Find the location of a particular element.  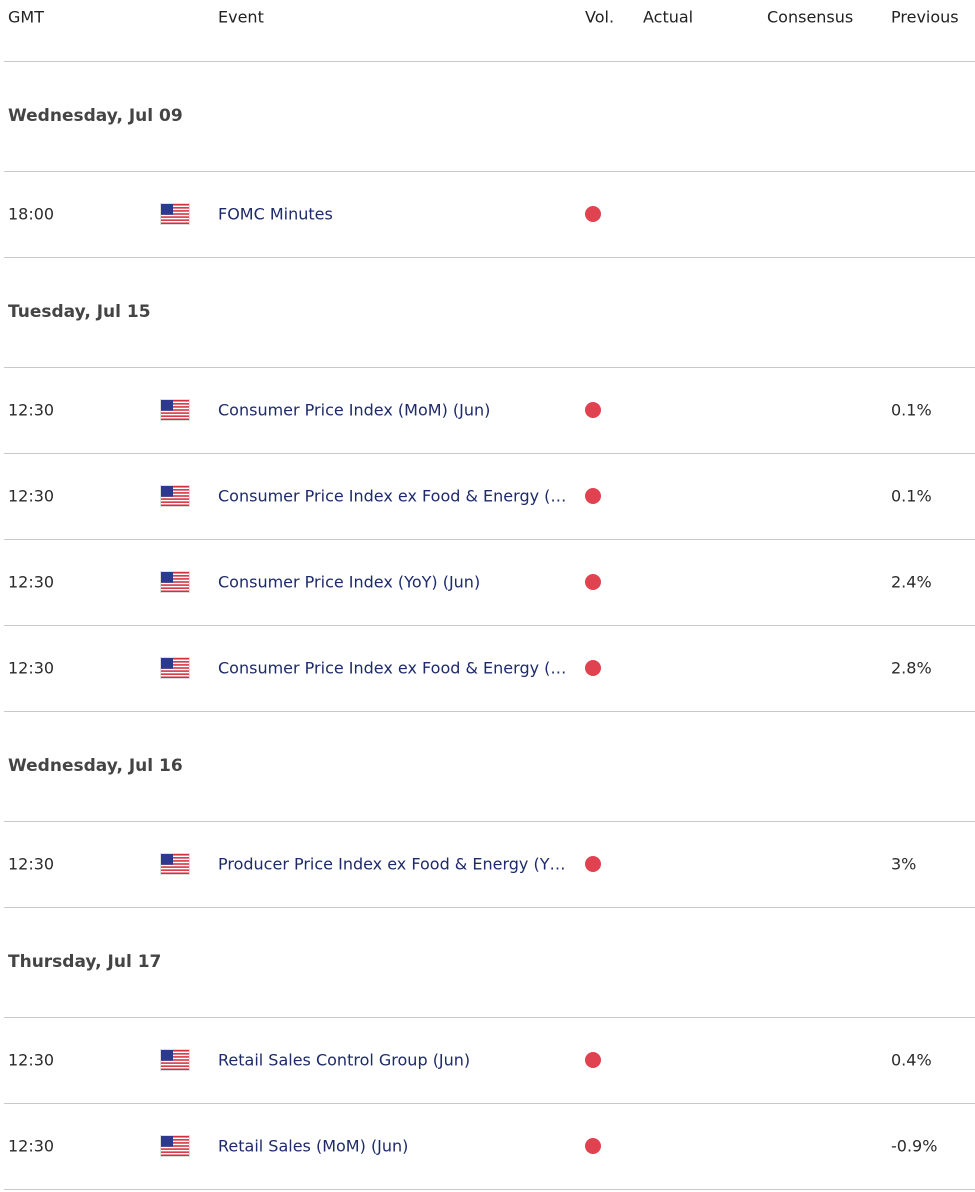

column-header: Vol. is located at coordinates (600, 17).